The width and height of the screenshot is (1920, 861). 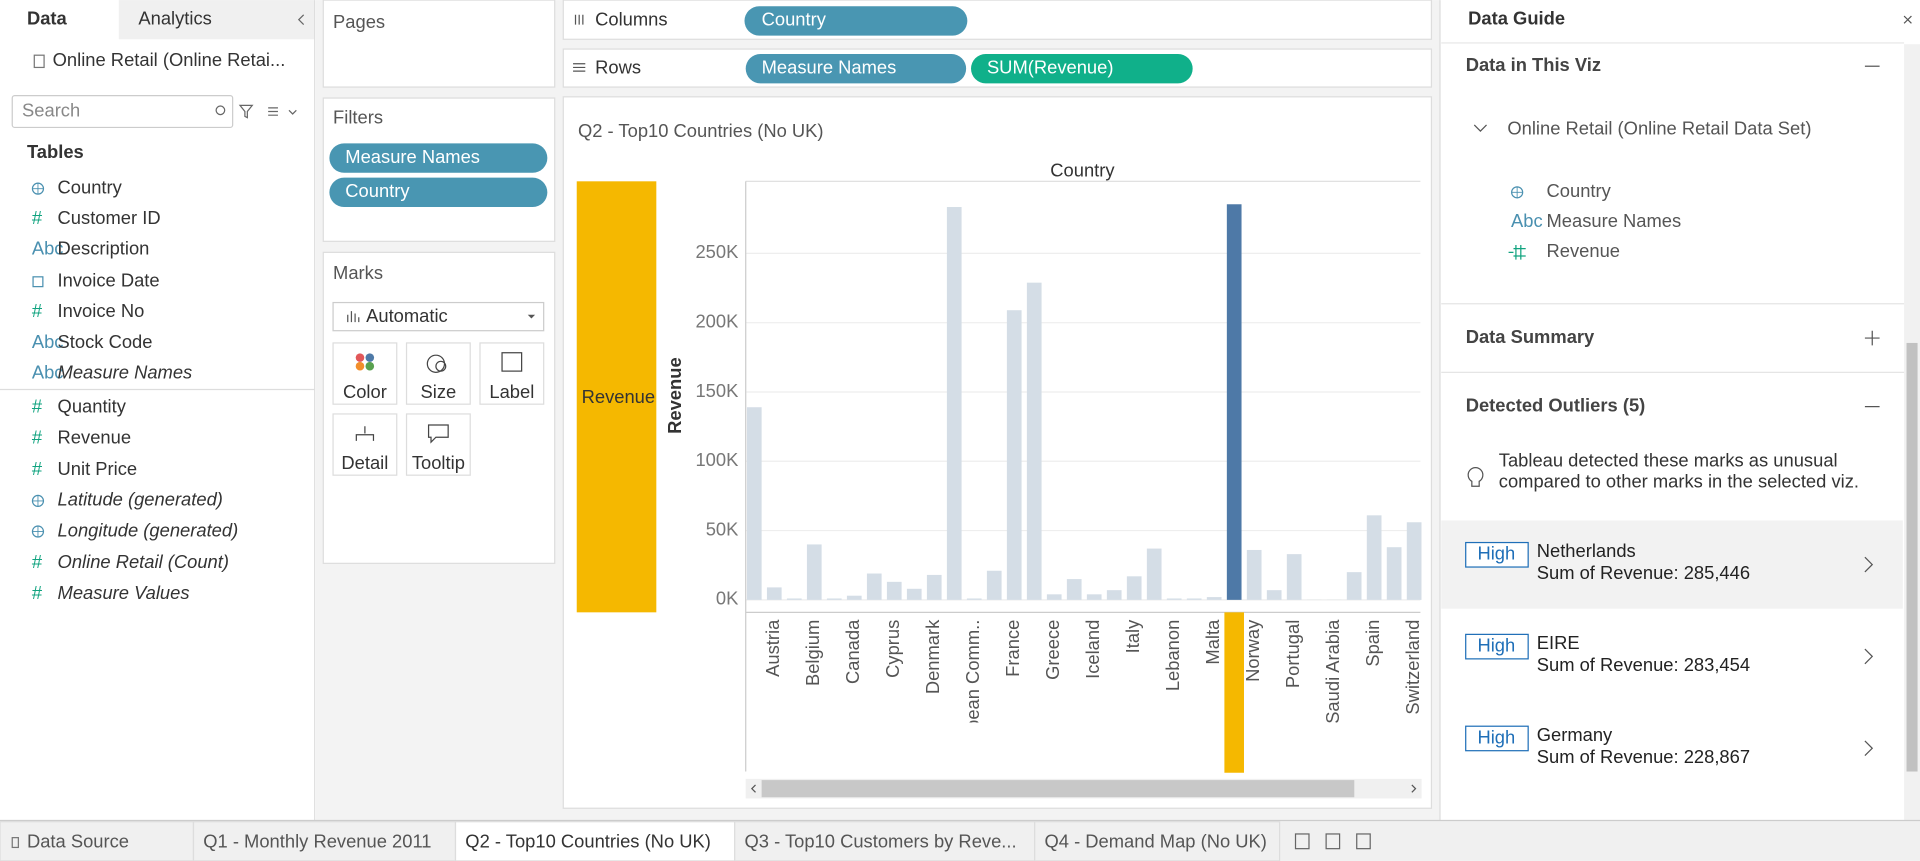 I want to click on field-name: Stock Code, so click(x=105, y=341).